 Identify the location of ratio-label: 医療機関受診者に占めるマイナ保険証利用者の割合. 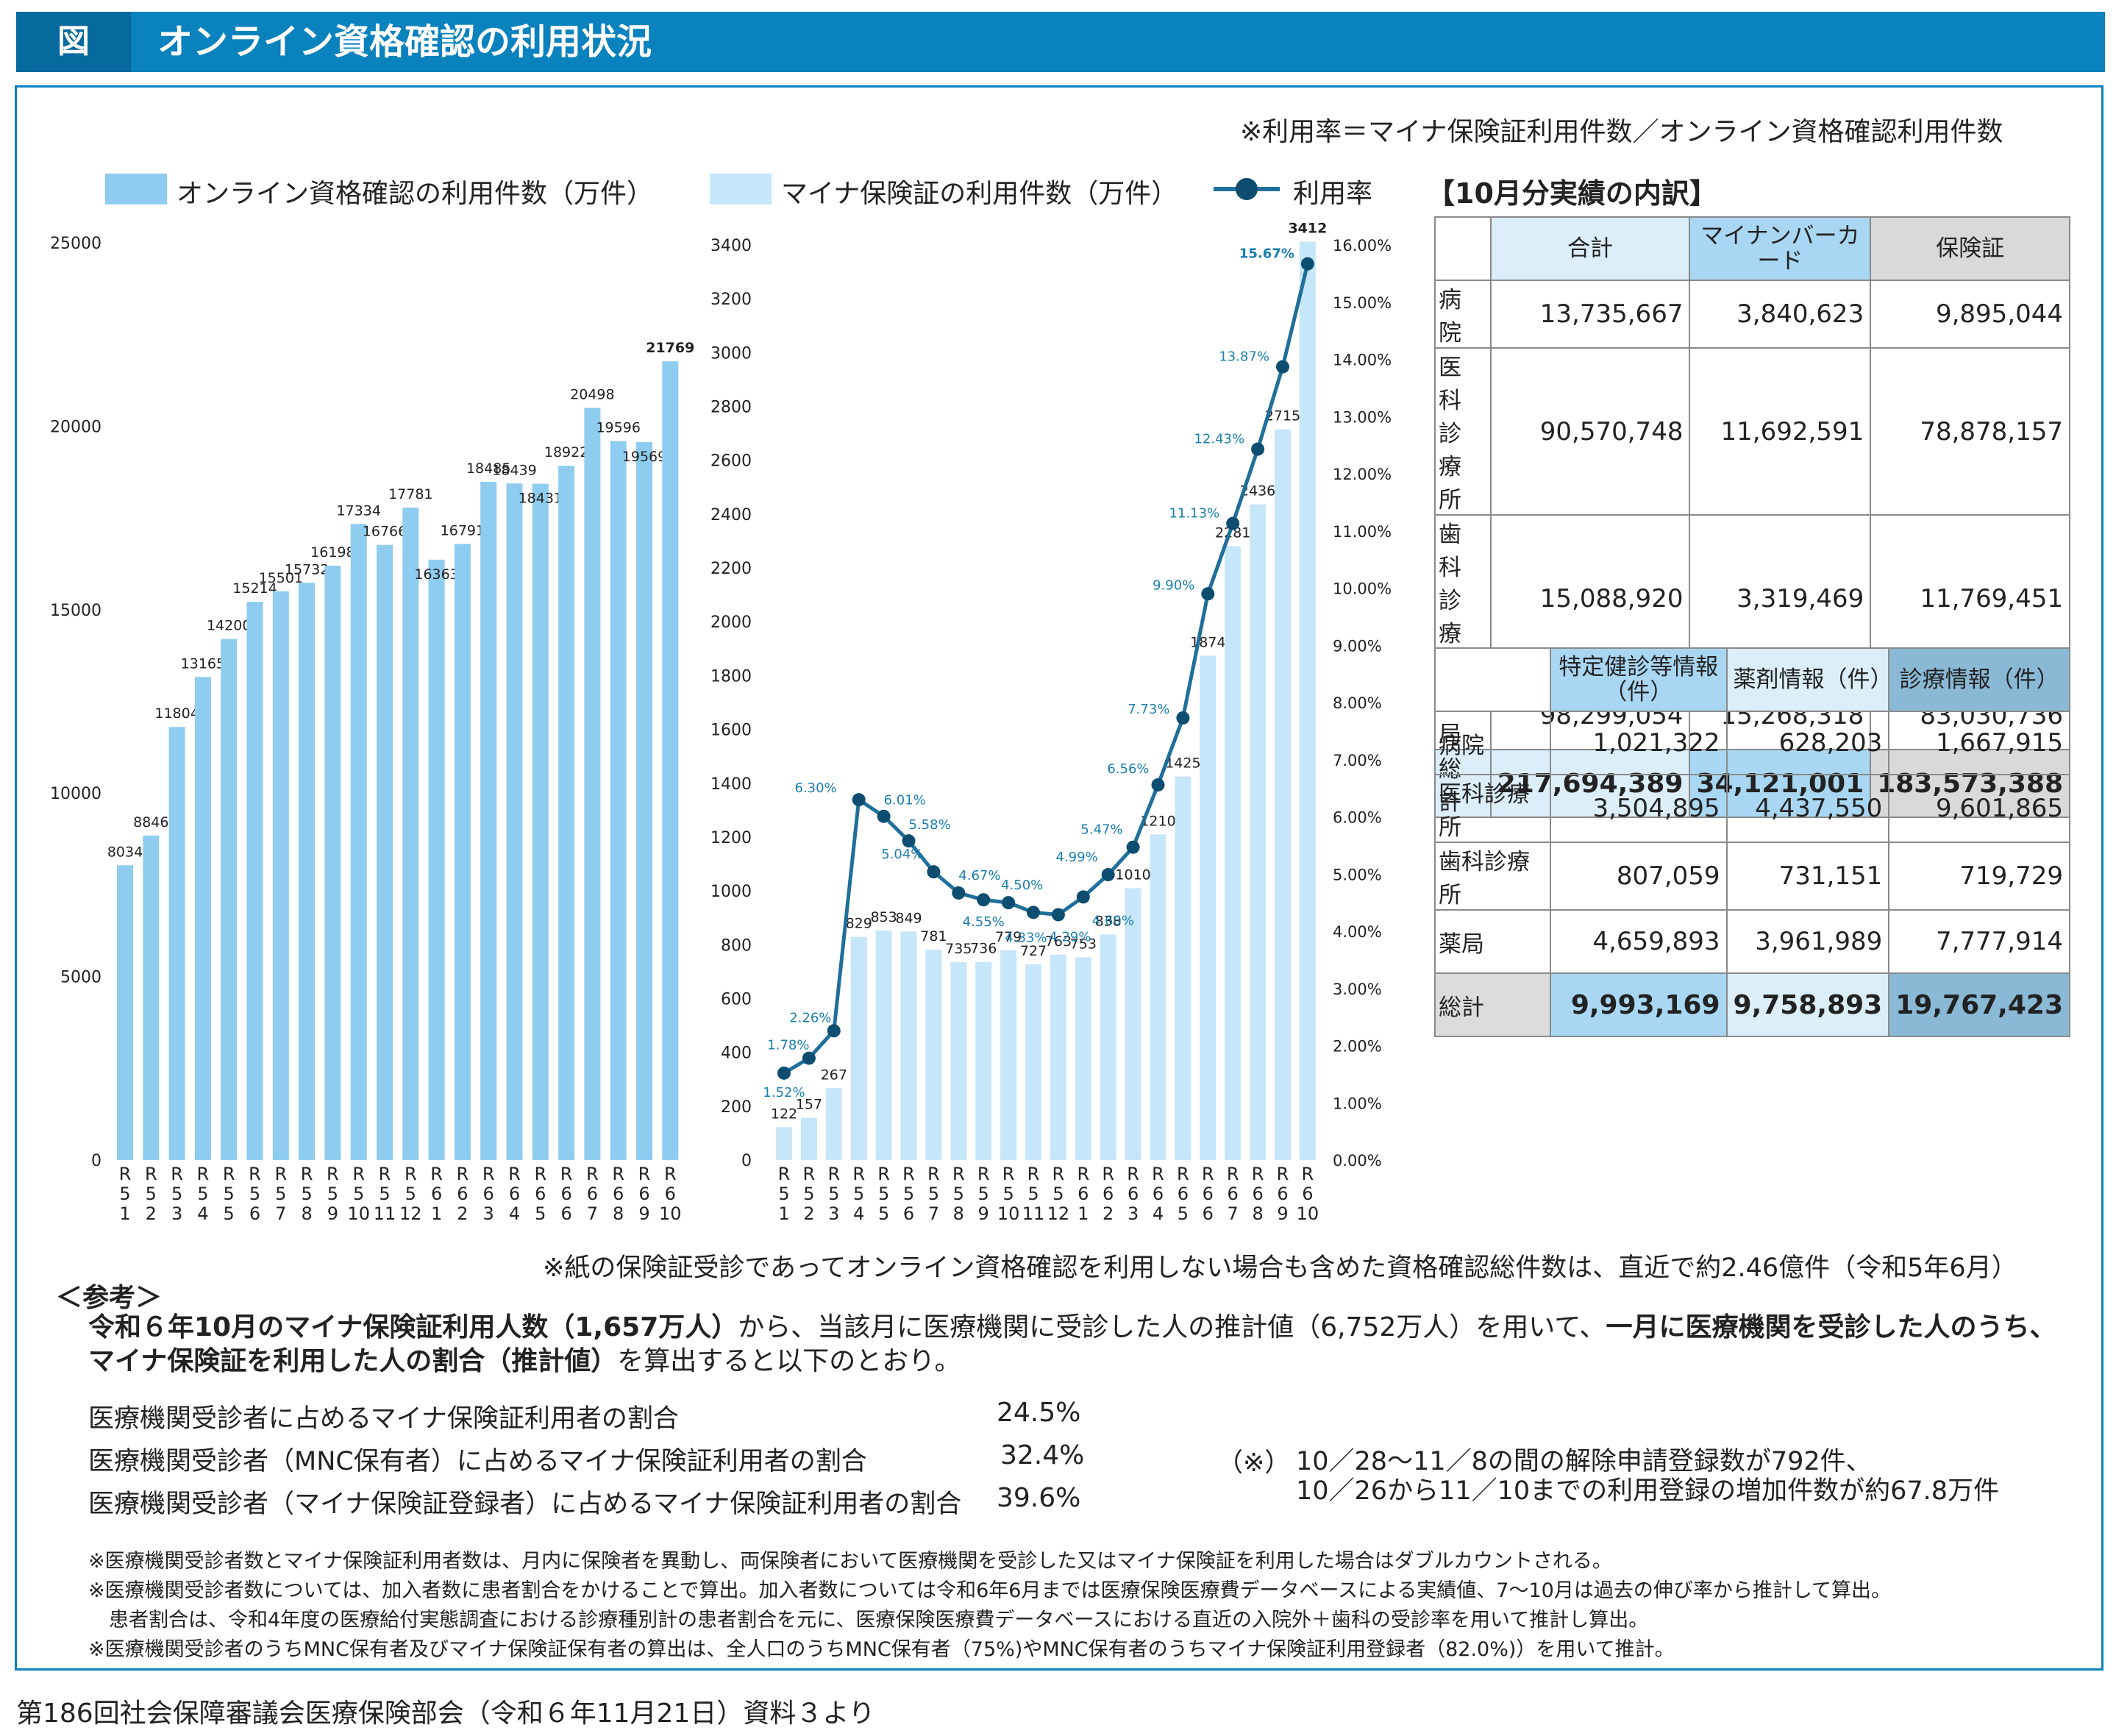
(383, 1419).